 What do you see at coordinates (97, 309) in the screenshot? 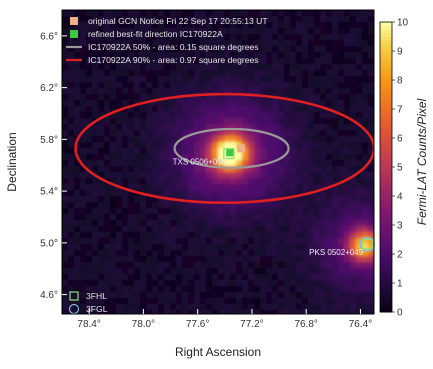
I see `legend-3fgl-label: 3FGL` at bounding box center [97, 309].